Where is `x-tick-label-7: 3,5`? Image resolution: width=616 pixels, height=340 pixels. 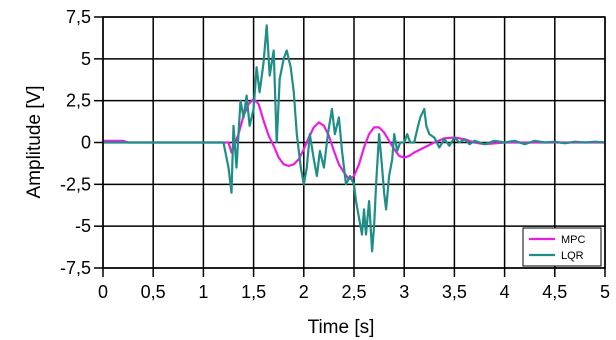
x-tick-label-7: 3,5 is located at coordinates (454, 292).